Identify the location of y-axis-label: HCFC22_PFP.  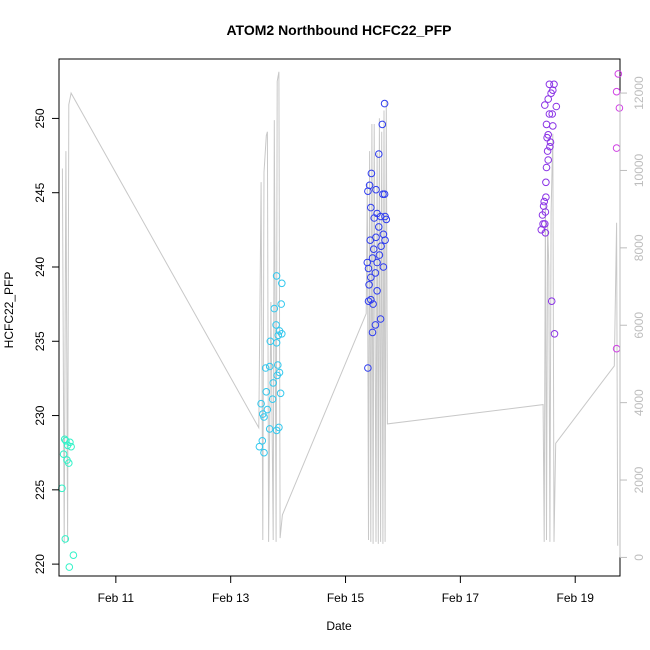
(9, 310).